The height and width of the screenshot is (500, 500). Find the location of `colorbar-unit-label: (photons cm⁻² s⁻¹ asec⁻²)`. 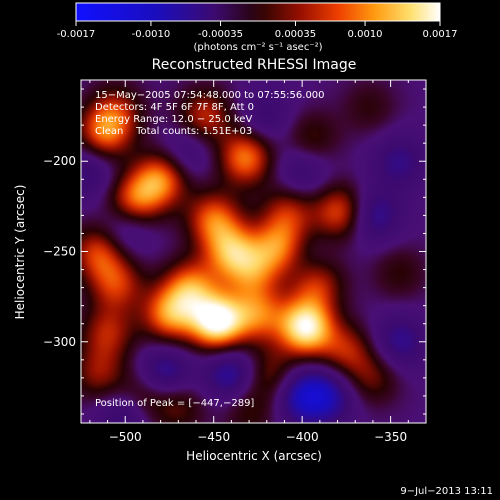

colorbar-unit-label: (photons cm⁻² s⁻¹ asec⁻²) is located at coordinates (257, 47).